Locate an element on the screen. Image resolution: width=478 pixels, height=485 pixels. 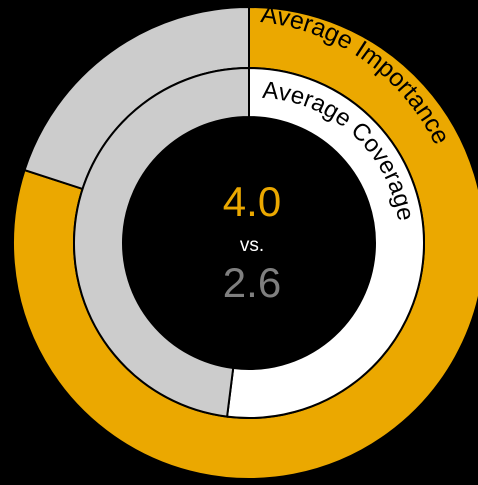
versus-label: vs. is located at coordinates (252, 245).